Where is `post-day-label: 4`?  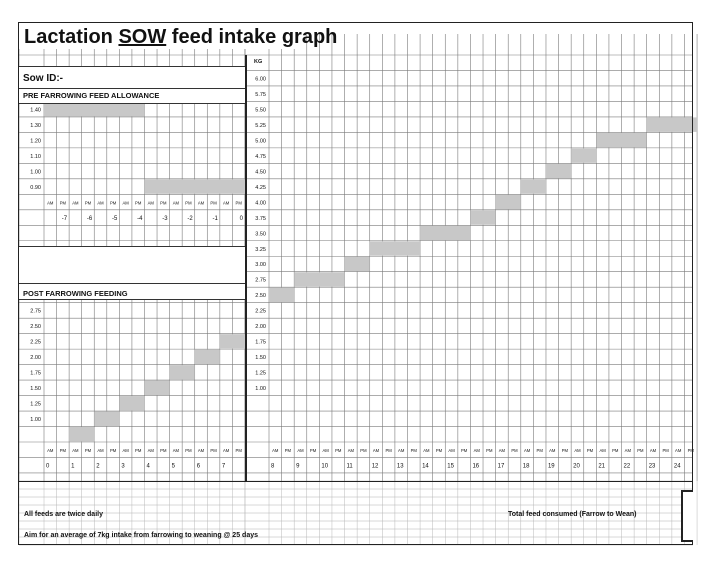 post-day-label: 4 is located at coordinates (148, 466).